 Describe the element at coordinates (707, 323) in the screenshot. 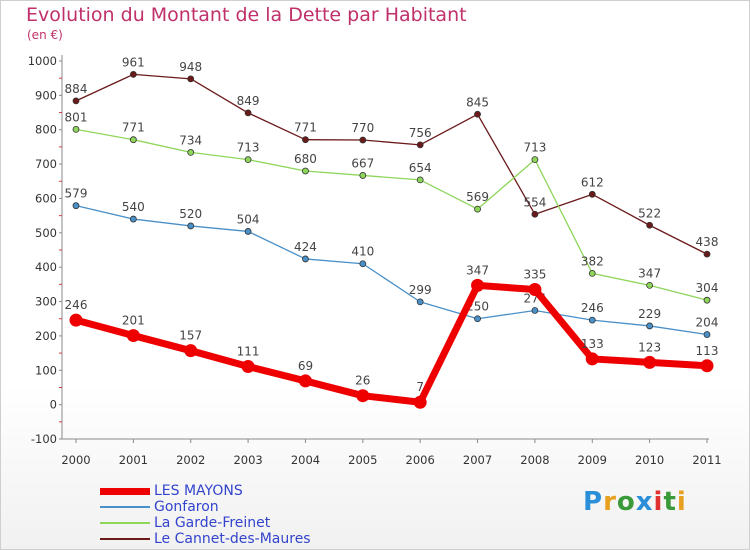

I see `data-label: 204` at that location.